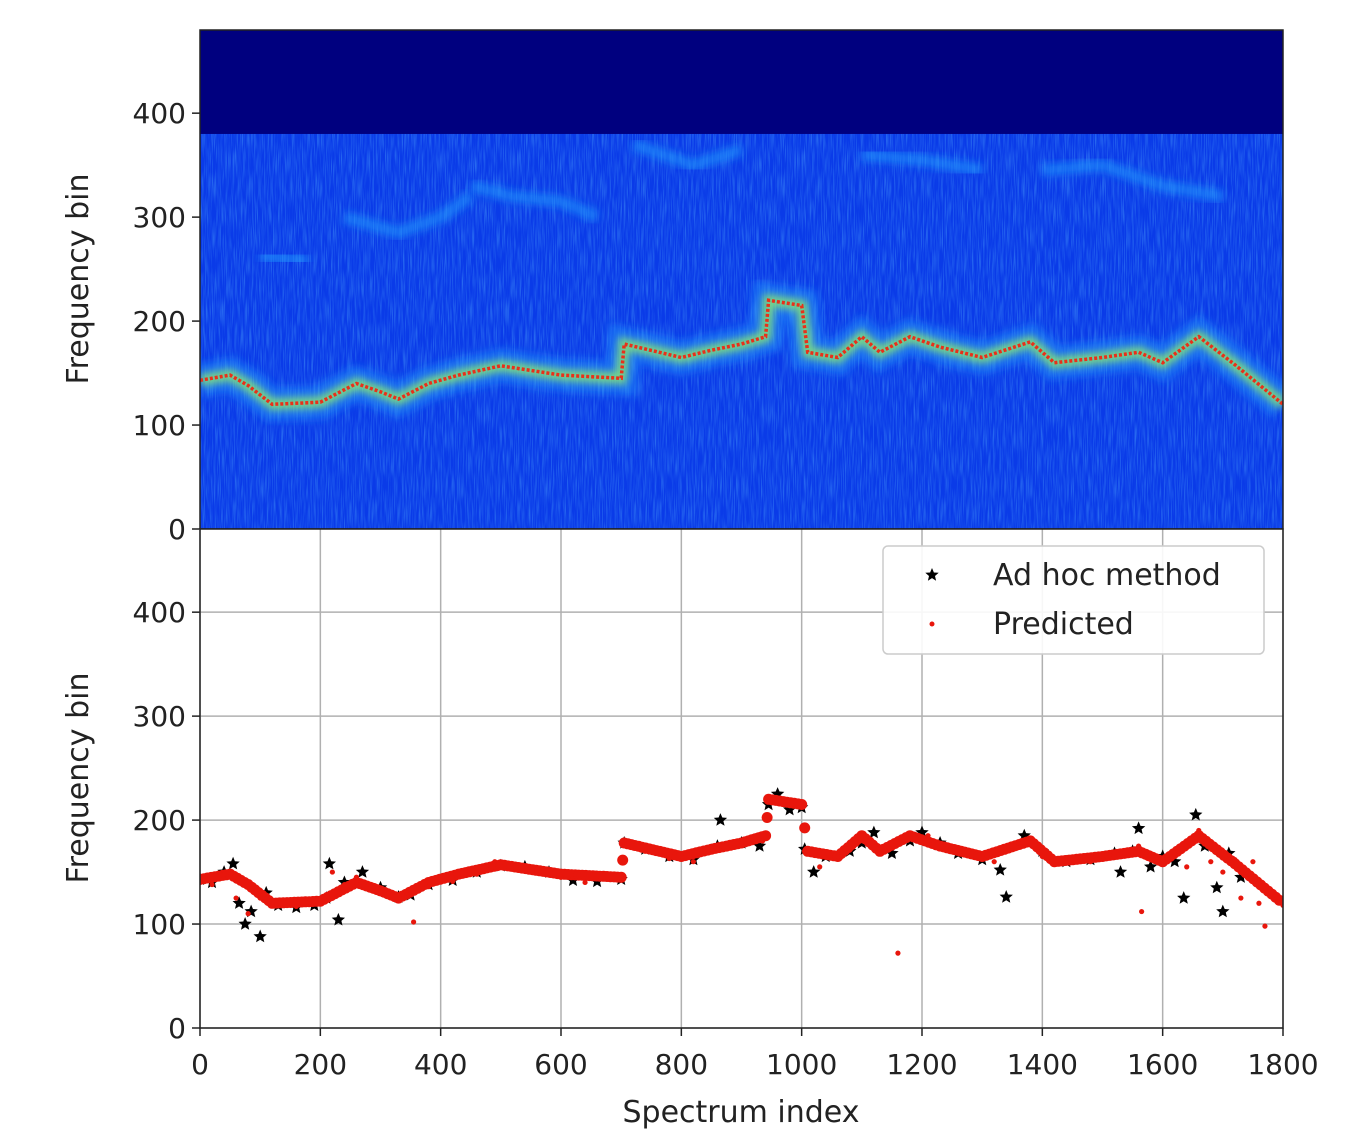 This screenshot has height=1133, width=1360. I want to click on spectrogram-faint-tracks, so click(741, 202).